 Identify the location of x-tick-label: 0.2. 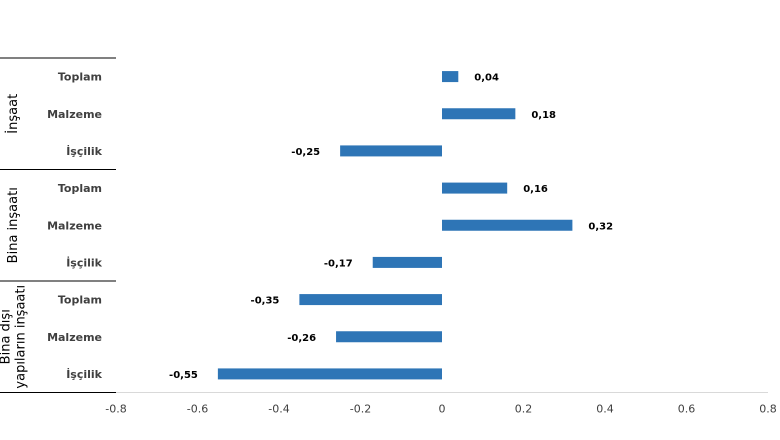
(524, 409).